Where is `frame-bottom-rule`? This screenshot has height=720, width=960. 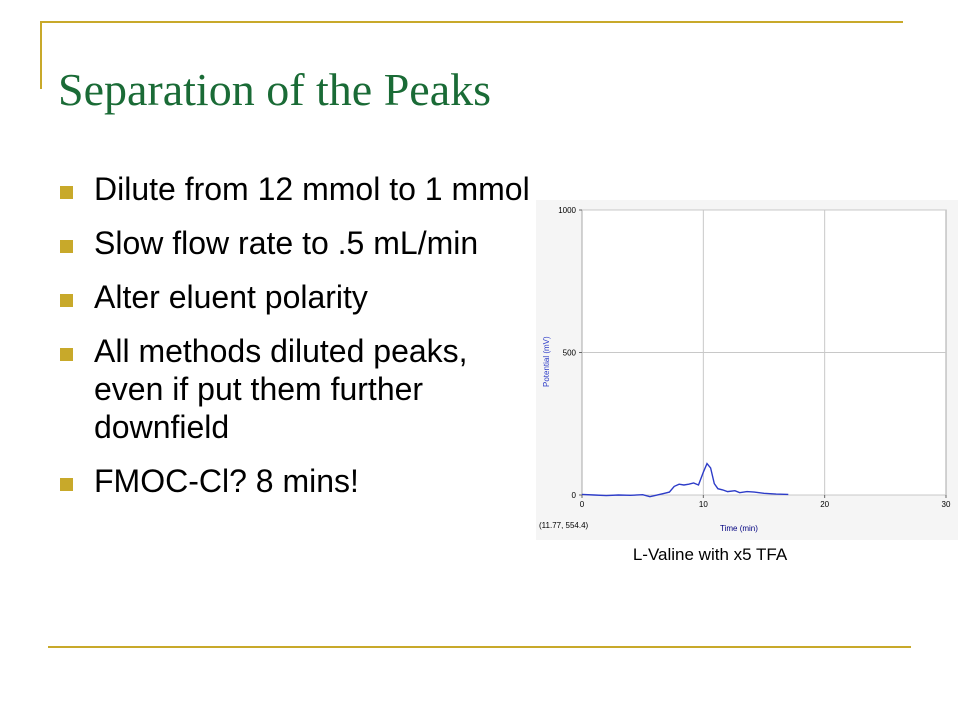
frame-bottom-rule is located at coordinates (479, 647).